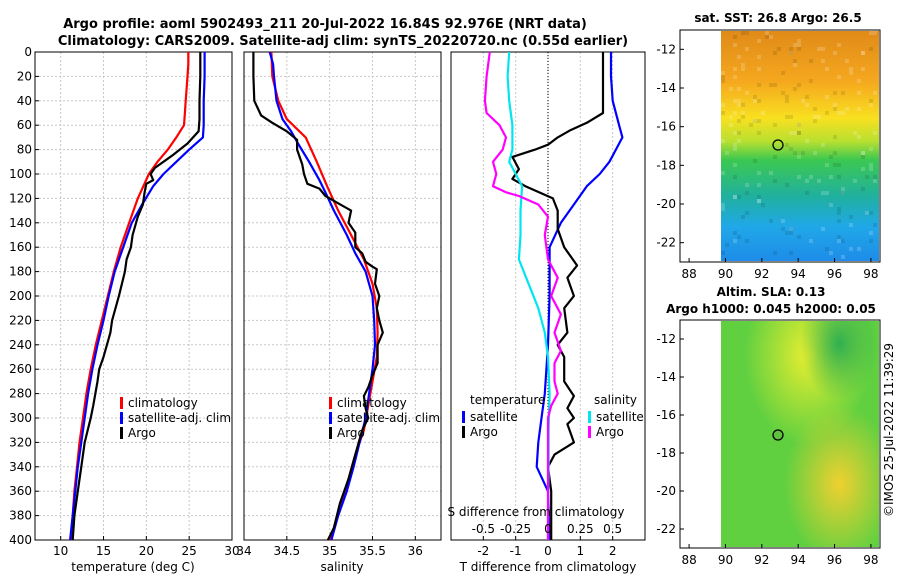  What do you see at coordinates (666, 377) in the screenshot?
I see `map-y-tick-label: -14` at bounding box center [666, 377].